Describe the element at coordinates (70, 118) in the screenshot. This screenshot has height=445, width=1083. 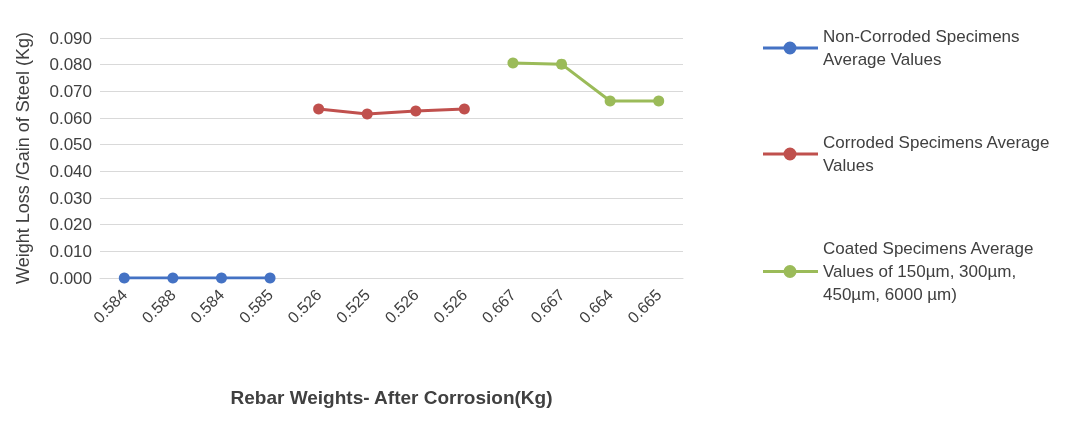
I see `y-tick-label: 0.060` at that location.